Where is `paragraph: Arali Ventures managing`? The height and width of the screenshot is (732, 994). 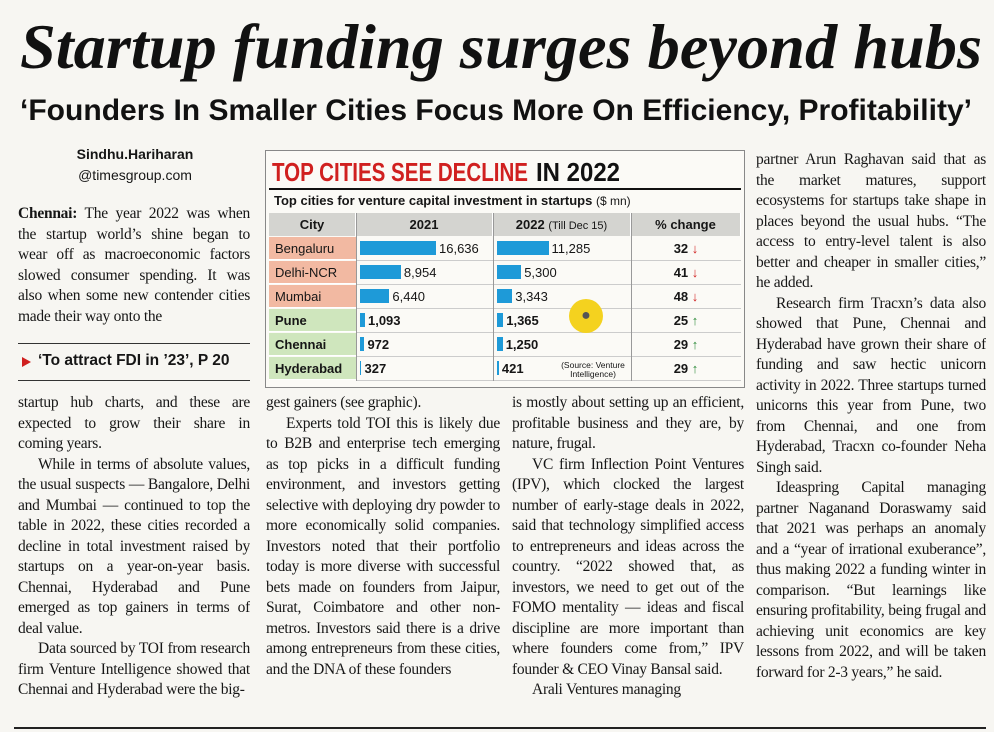
paragraph: Arali Ventures managing is located at coordinates (628, 690).